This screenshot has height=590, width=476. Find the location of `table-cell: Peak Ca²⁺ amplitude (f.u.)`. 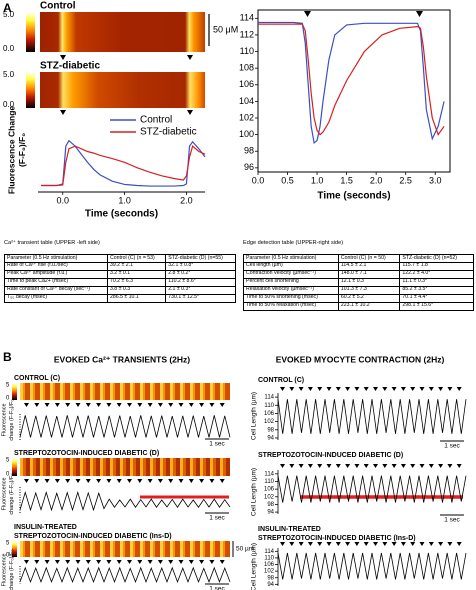

table-cell: Peak Ca²⁺ amplitude (f.u.) is located at coordinates (56, 274).